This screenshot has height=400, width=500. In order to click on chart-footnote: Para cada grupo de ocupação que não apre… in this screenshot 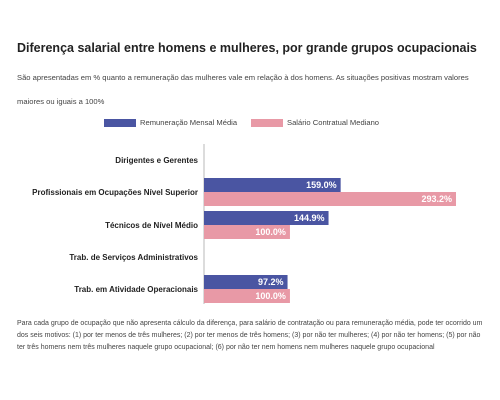, I will do `click(250, 335)`.